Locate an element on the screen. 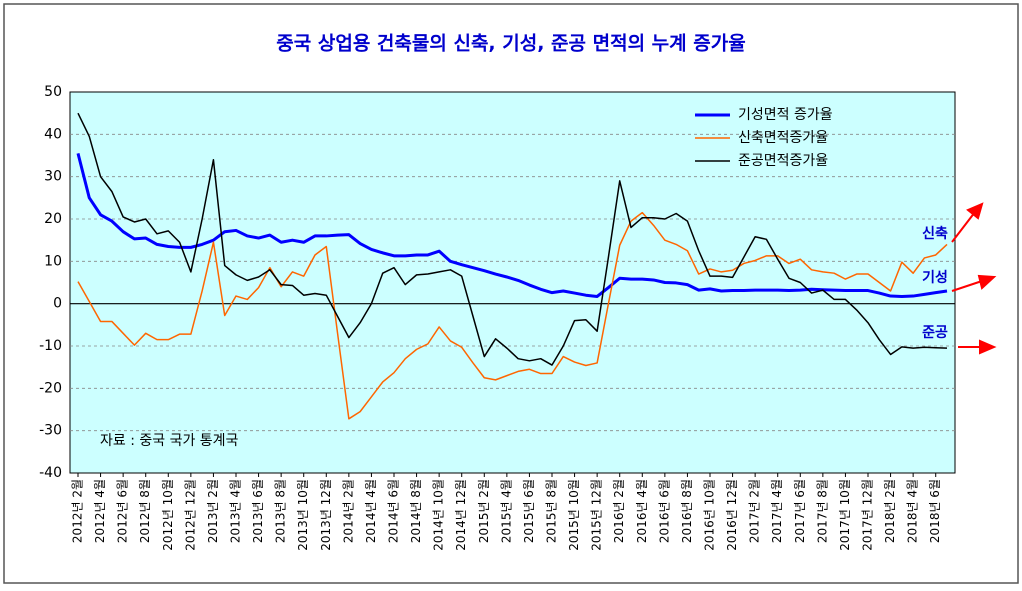 This screenshot has width=1022, height=591. y-tick-label: -10 is located at coordinates (50, 346).